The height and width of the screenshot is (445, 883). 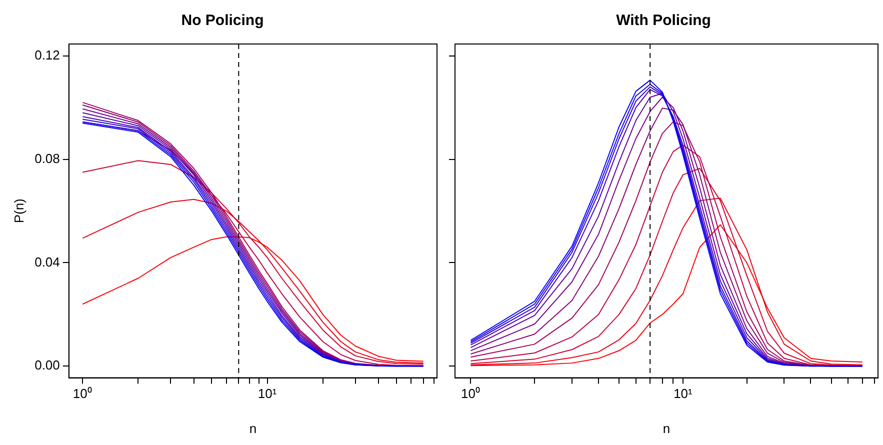 What do you see at coordinates (47, 262) in the screenshot?
I see `y-tick-label: 0.04` at bounding box center [47, 262].